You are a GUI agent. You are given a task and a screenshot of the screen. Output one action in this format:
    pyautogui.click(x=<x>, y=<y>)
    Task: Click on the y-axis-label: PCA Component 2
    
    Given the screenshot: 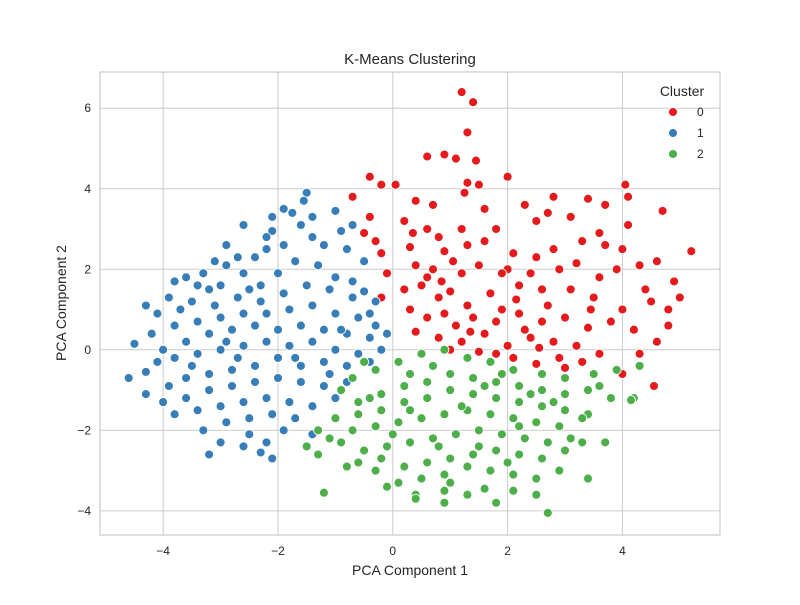 What is the action you would take?
    pyautogui.click(x=61, y=303)
    